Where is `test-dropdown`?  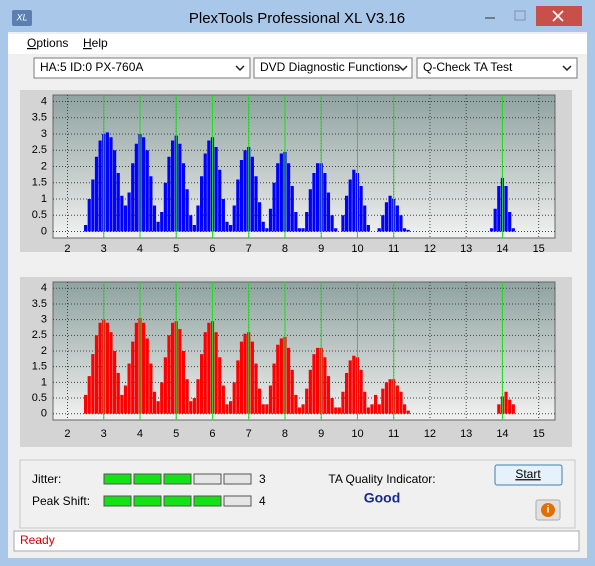
test-dropdown is located at coordinates (497, 68).